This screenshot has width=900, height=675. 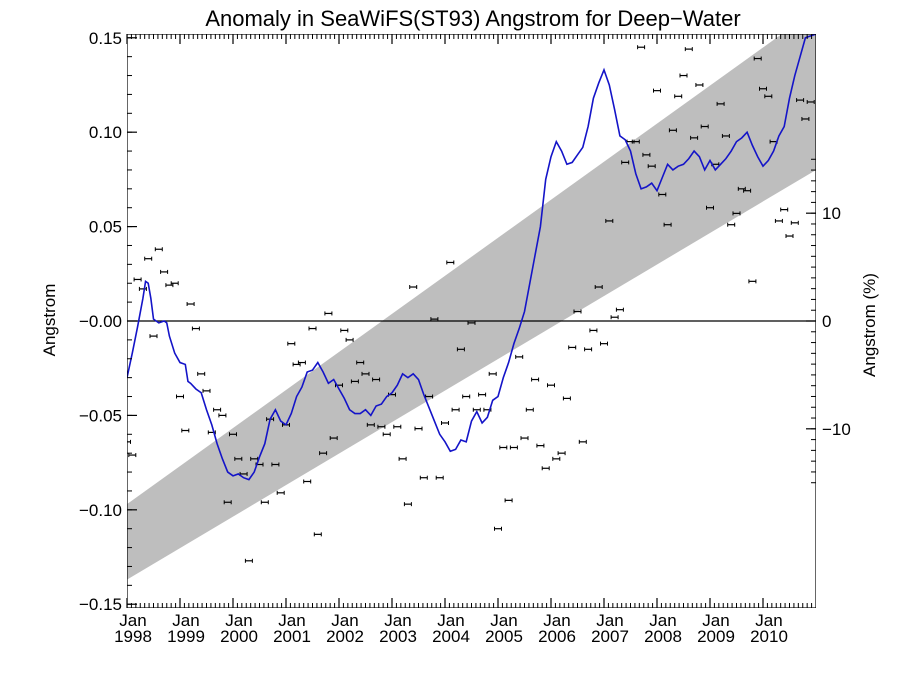 What do you see at coordinates (831, 213) in the screenshot?
I see `y-right-tick-label: 10` at bounding box center [831, 213].